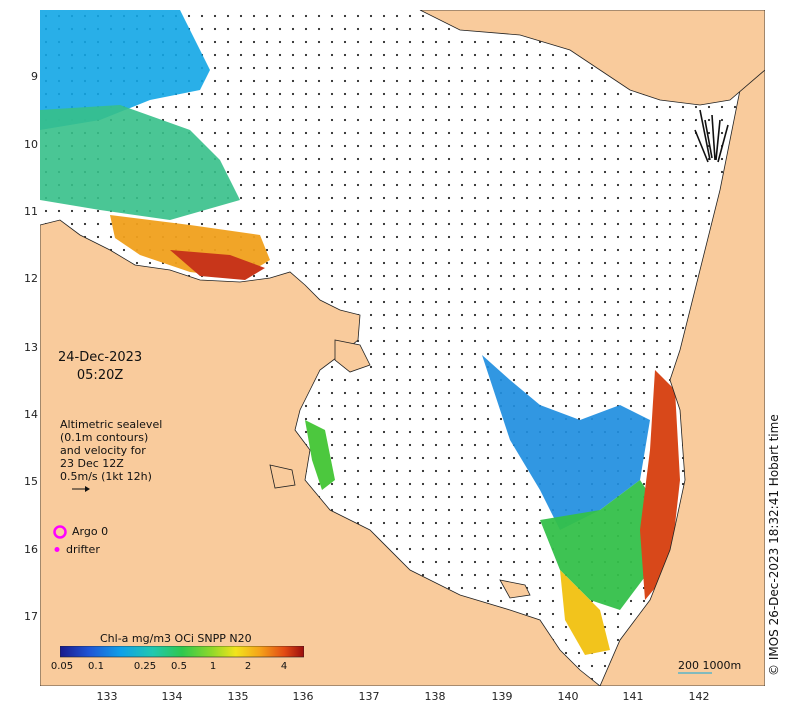  I want to click on colorbar-tick: 4, so click(284, 666).